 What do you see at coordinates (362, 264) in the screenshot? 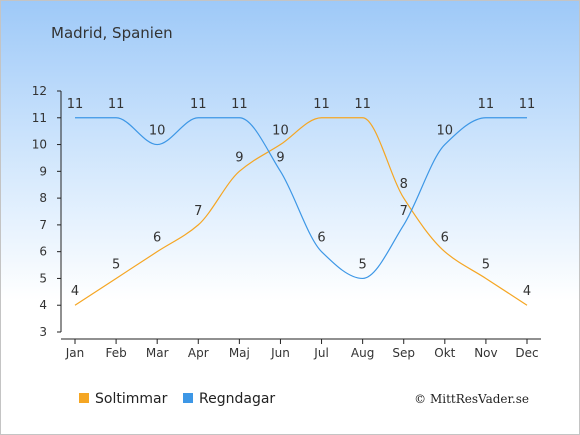
I see `data-label-regndagar: 5` at bounding box center [362, 264].